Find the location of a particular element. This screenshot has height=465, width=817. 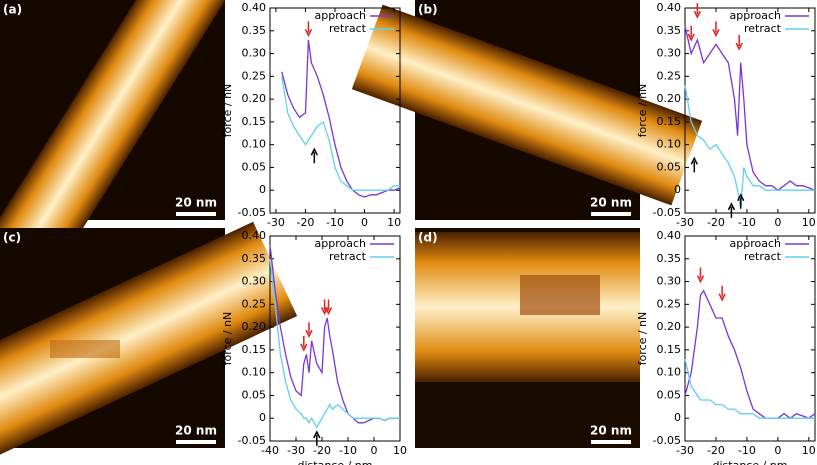

afm-image is located at coordinates (527, 338).